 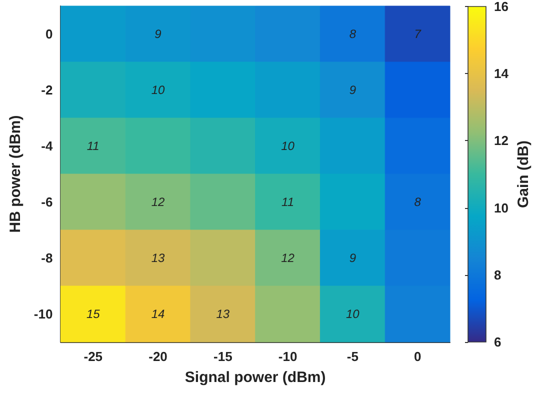 What do you see at coordinates (47, 202) in the screenshot?
I see `y-tick-label: -6` at bounding box center [47, 202].